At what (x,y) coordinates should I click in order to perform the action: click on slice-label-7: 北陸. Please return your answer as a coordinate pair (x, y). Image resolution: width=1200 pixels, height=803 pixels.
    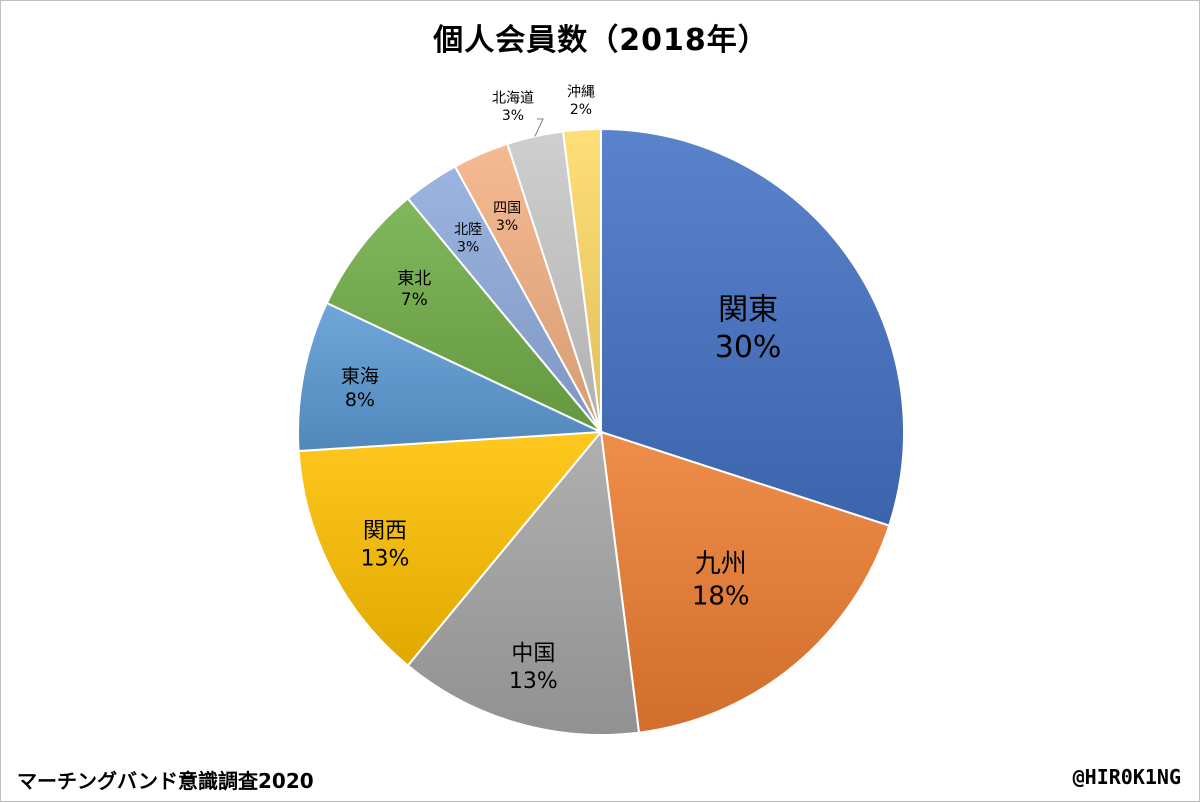
    Looking at the image, I should click on (468, 230).